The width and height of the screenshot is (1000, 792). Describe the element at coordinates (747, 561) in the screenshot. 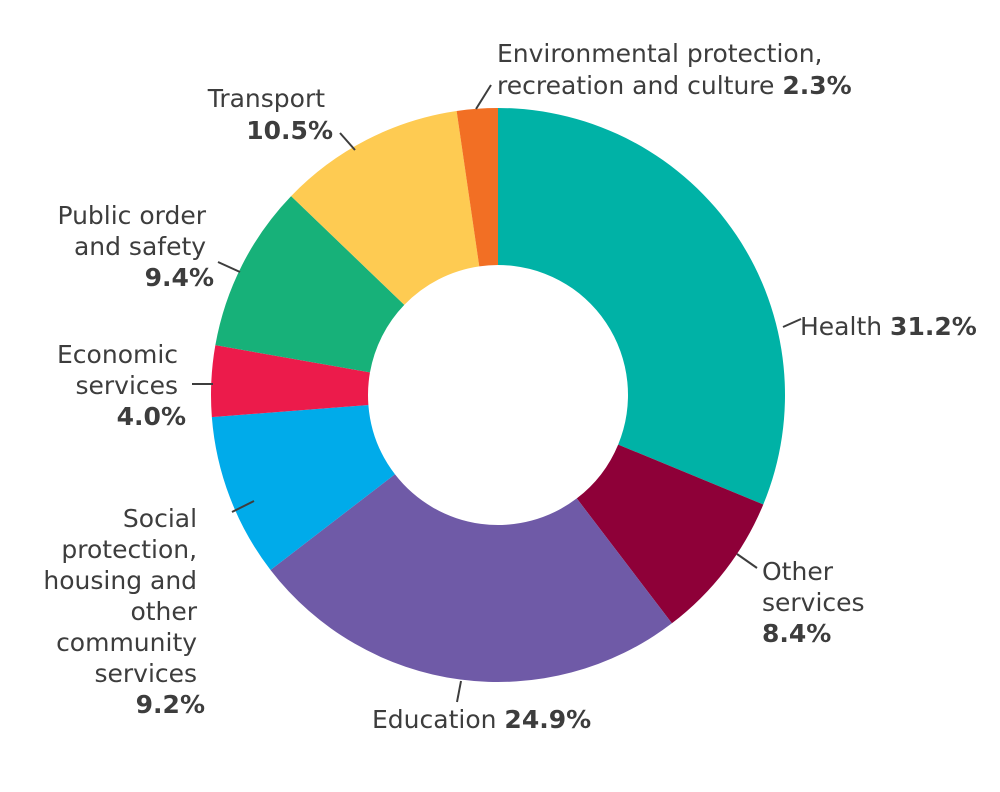

I see `leader-line-other-services` at that location.